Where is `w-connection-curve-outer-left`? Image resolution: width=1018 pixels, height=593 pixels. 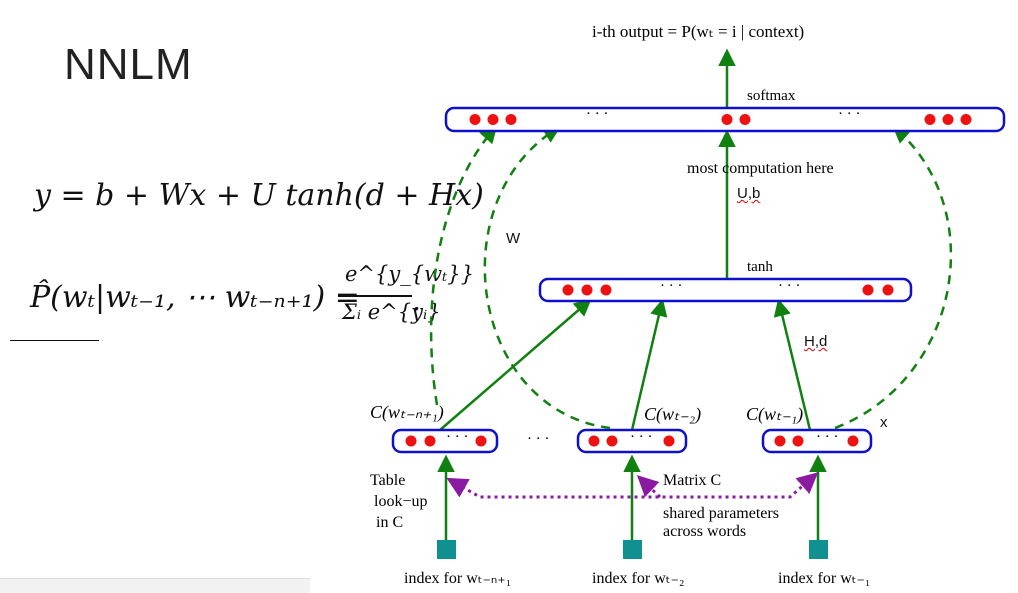
w-connection-curve-outer-left is located at coordinates (463, 265).